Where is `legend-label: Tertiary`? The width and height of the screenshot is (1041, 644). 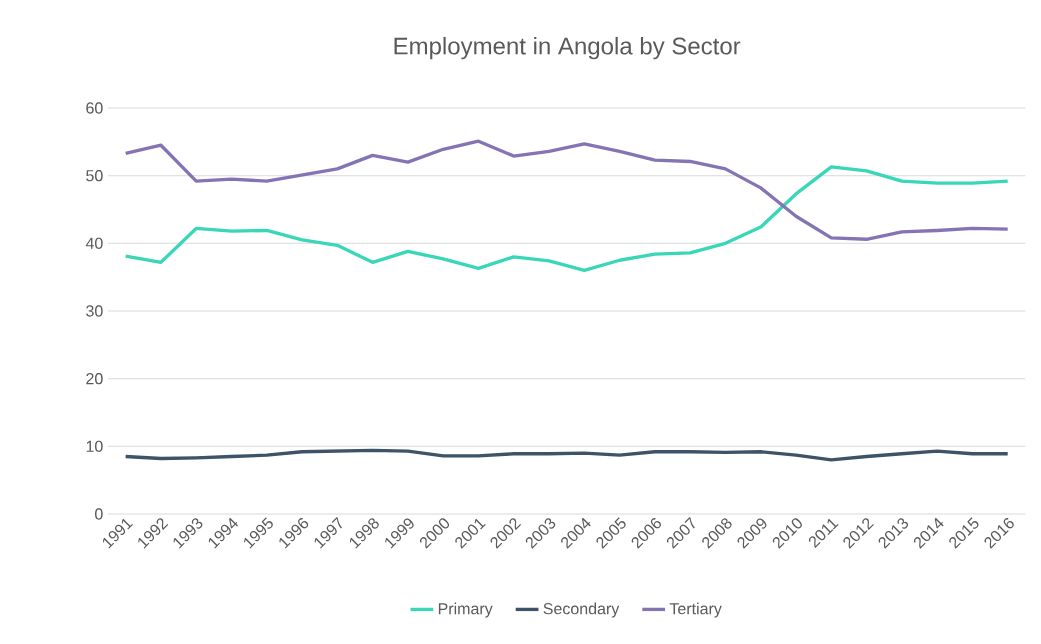 legend-label: Tertiary is located at coordinates (695, 610).